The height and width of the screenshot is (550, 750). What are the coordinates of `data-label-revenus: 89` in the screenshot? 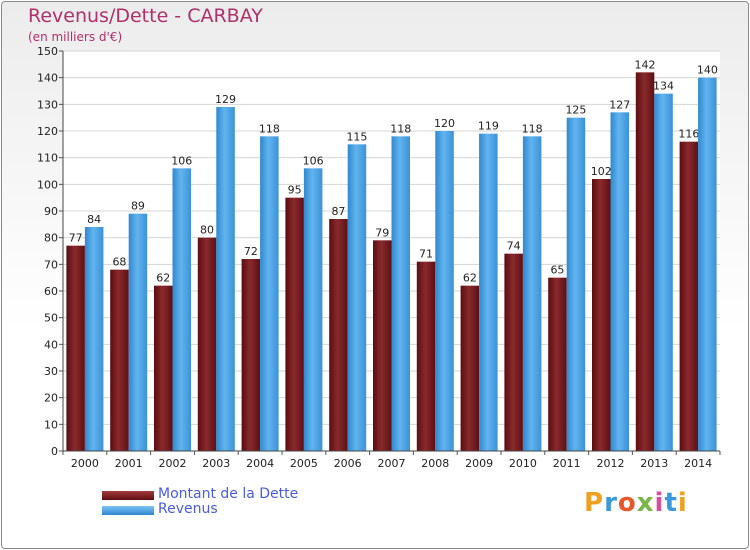 It's located at (138, 206).